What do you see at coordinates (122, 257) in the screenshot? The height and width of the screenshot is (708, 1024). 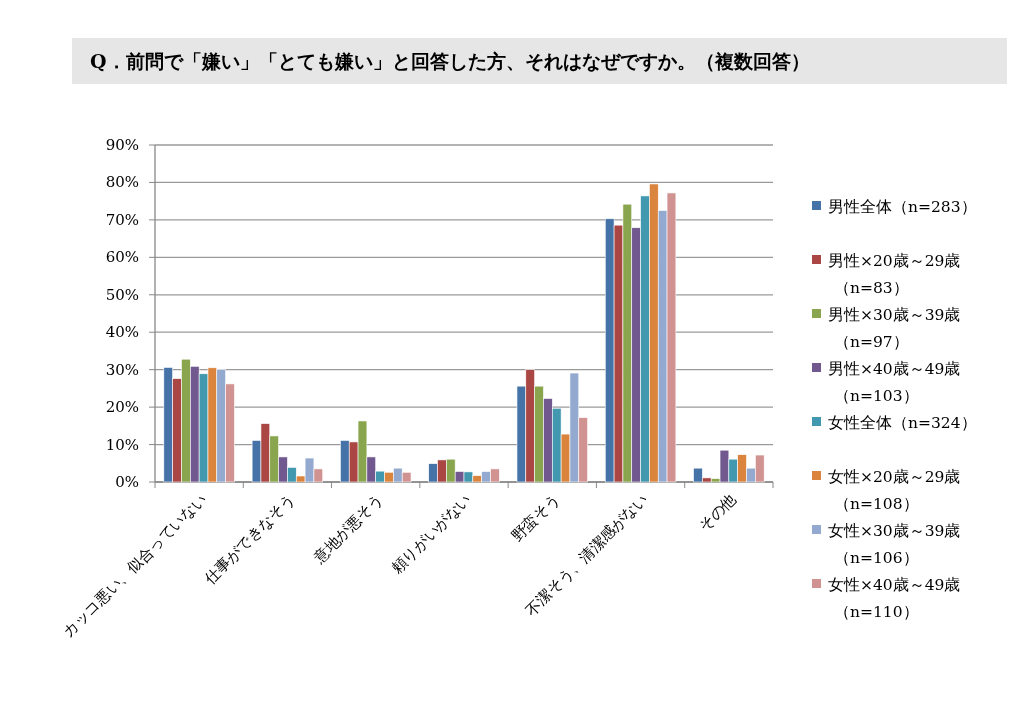 I see `y-tick-label: 60%` at bounding box center [122, 257].